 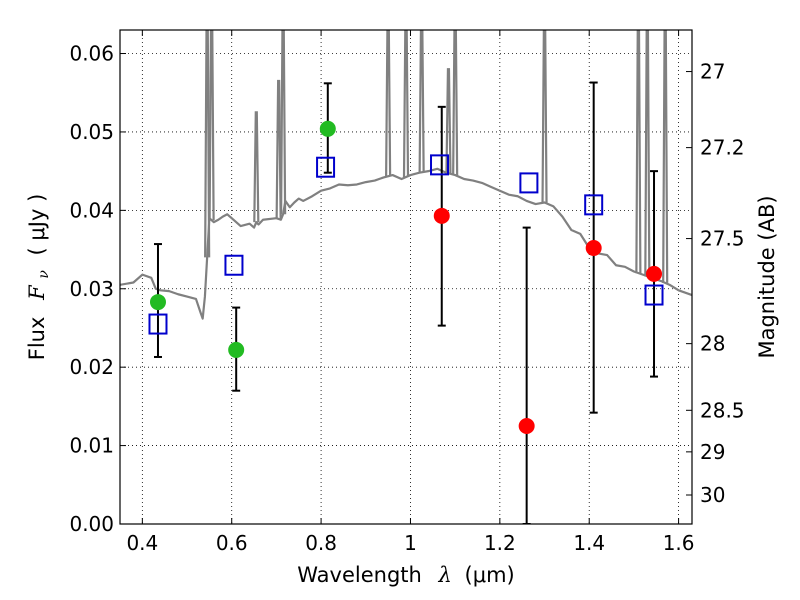 What do you see at coordinates (767, 276) in the screenshot?
I see `right-axis-label: Magnitude (AB)` at bounding box center [767, 276].